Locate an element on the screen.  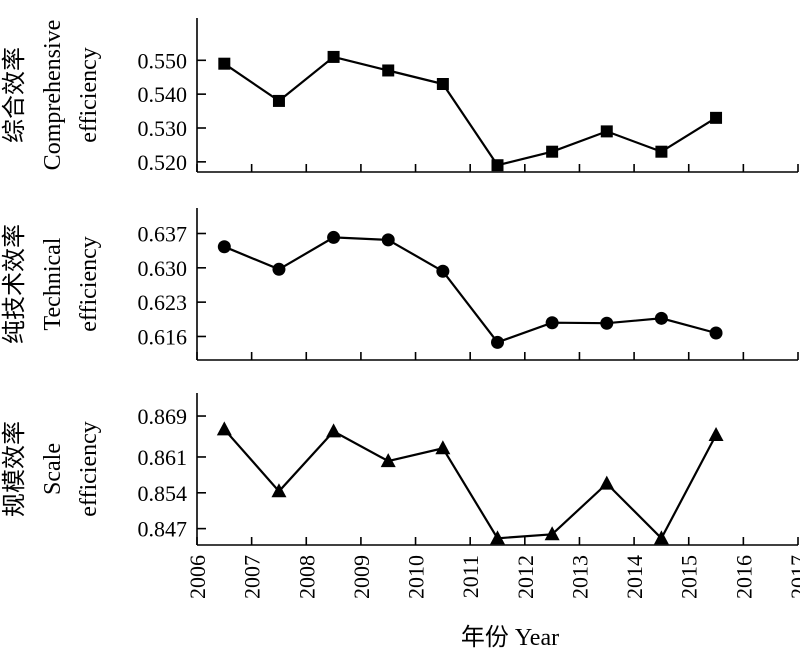
x-tick-label: 2012 is located at coordinates (525, 577).